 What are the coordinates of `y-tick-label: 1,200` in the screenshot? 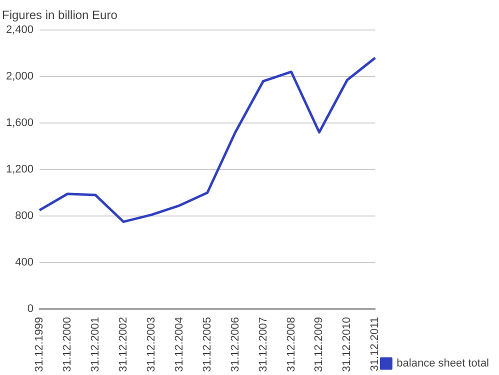 It's located at (20, 170).